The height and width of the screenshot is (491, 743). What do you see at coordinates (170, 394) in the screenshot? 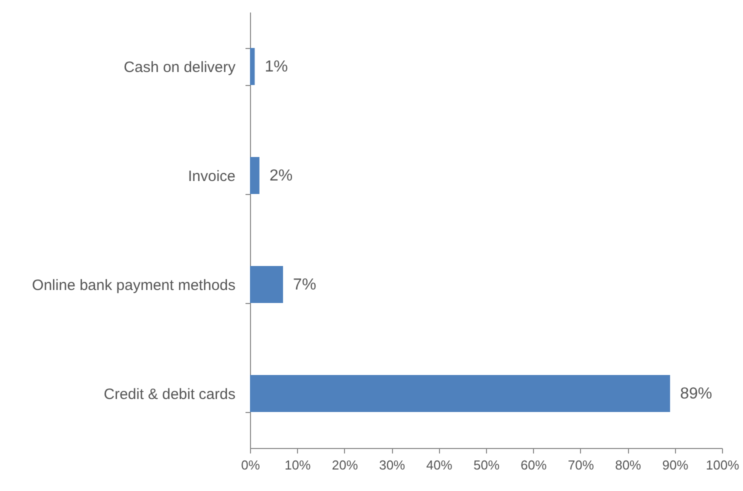
I see `y-tick-label: Credit & debit cards` at bounding box center [170, 394].